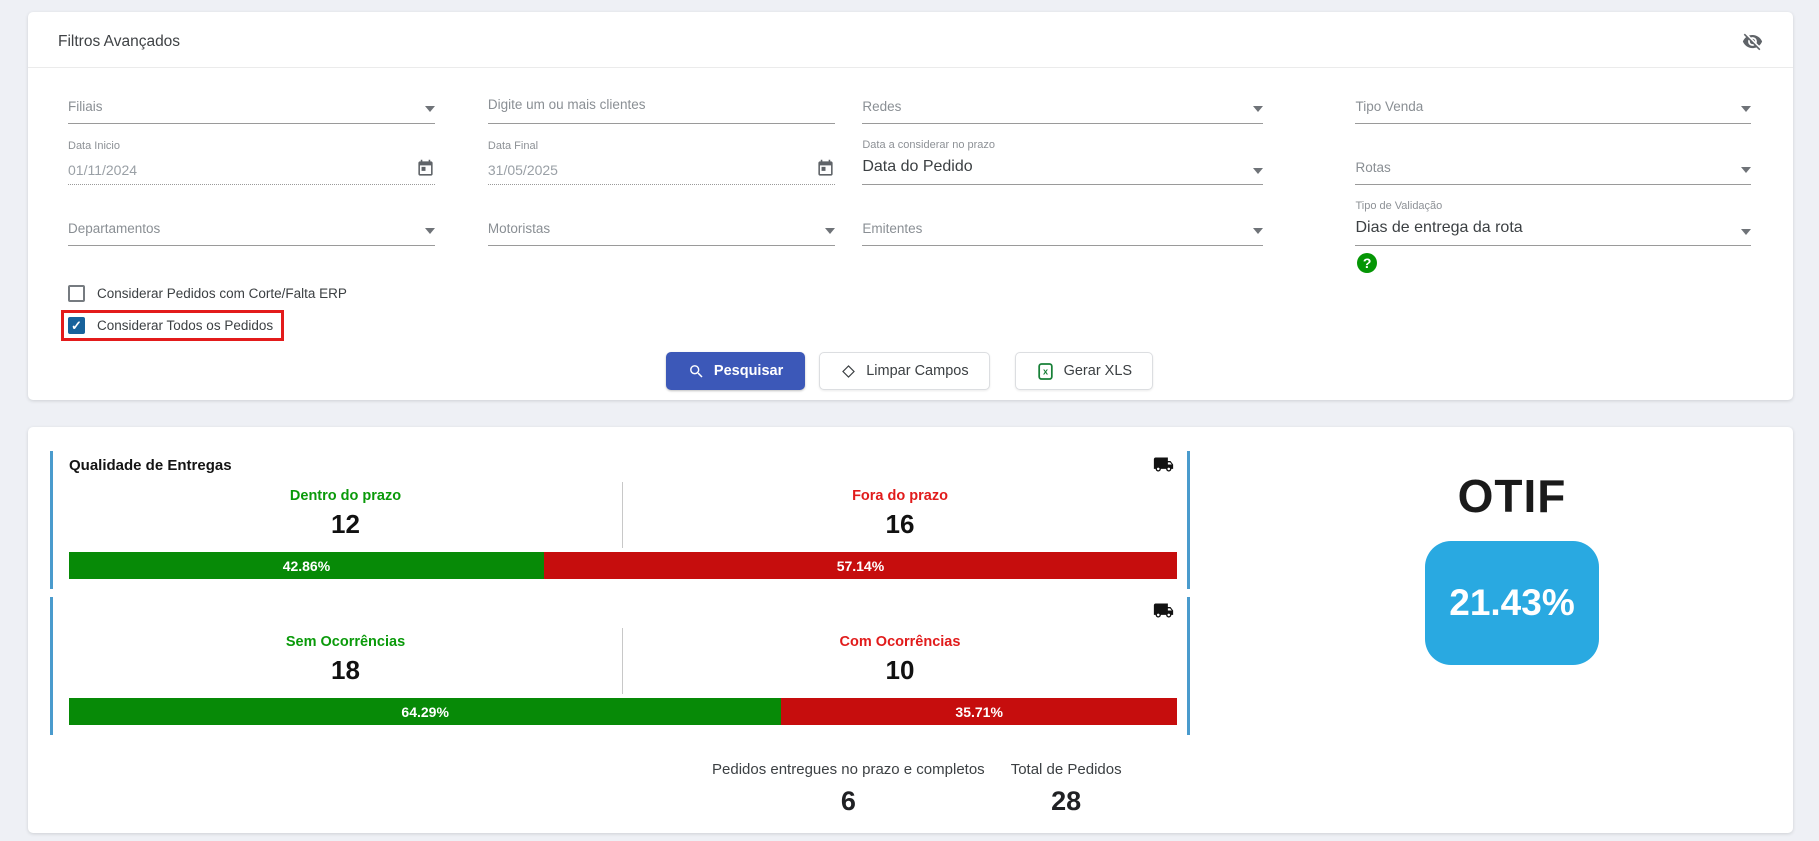  Describe the element at coordinates (345, 524) in the screenshot. I see `dentro-prazo-value: 12` at that location.